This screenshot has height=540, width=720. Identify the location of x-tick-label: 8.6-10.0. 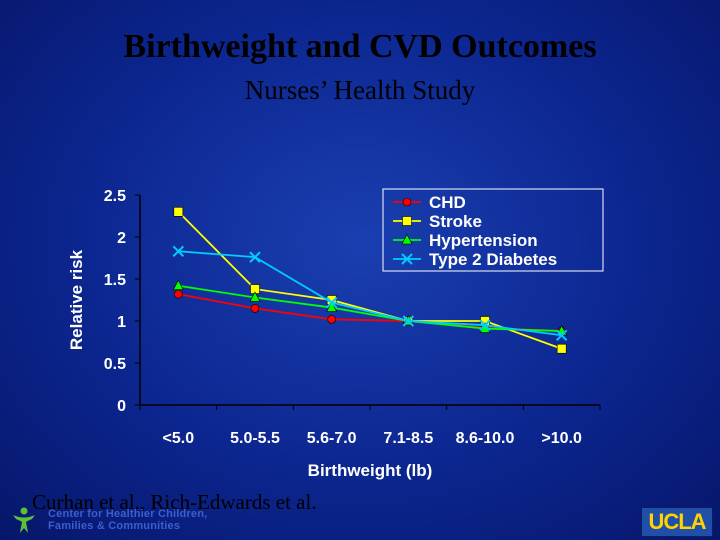
(485, 438).